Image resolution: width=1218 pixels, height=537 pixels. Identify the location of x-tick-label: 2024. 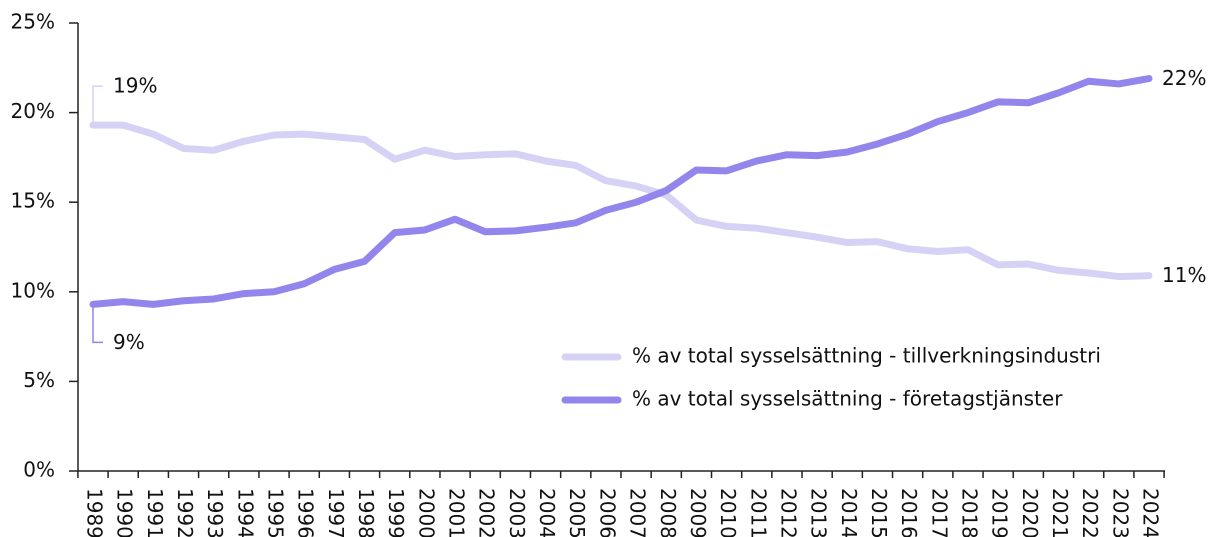
(1151, 512).